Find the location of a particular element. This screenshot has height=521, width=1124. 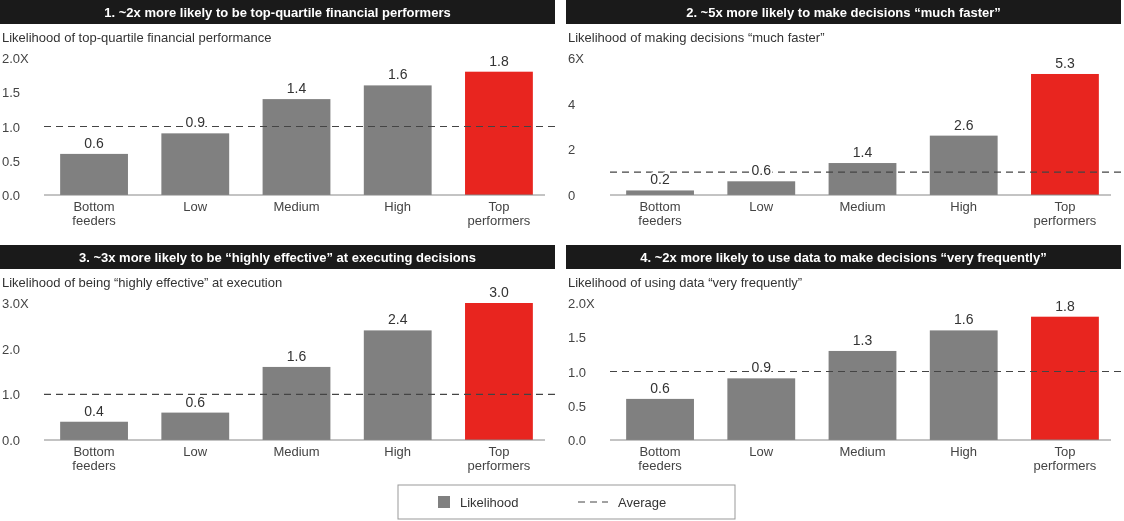

legend-label: Average is located at coordinates (642, 502).